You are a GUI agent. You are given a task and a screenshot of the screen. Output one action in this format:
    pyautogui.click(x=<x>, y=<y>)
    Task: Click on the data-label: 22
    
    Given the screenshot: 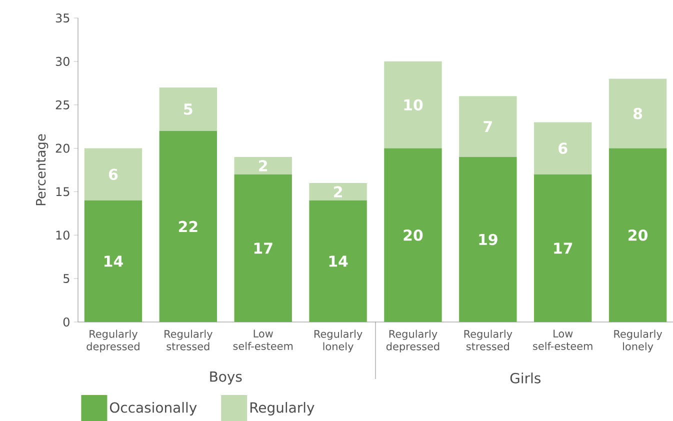 What is the action you would take?
    pyautogui.click(x=188, y=226)
    